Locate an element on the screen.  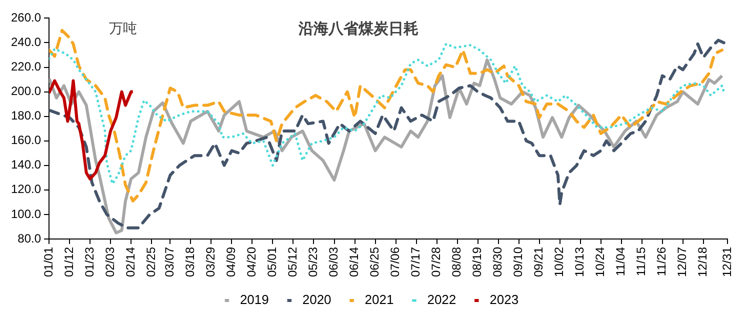
x-tick-label: 05/01 is located at coordinates (272, 261).